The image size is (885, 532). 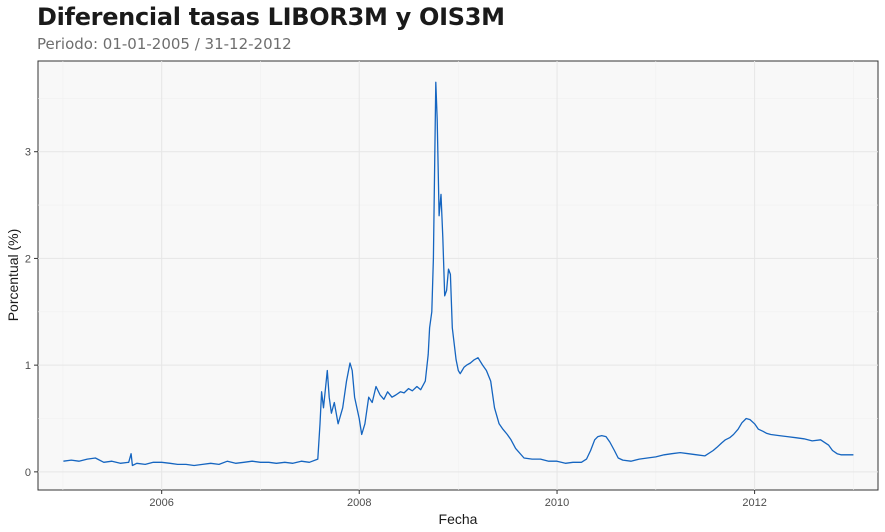 What do you see at coordinates (271, 17) in the screenshot?
I see `chart-title: Diferencial tasas LIBOR3M y OIS3M` at bounding box center [271, 17].